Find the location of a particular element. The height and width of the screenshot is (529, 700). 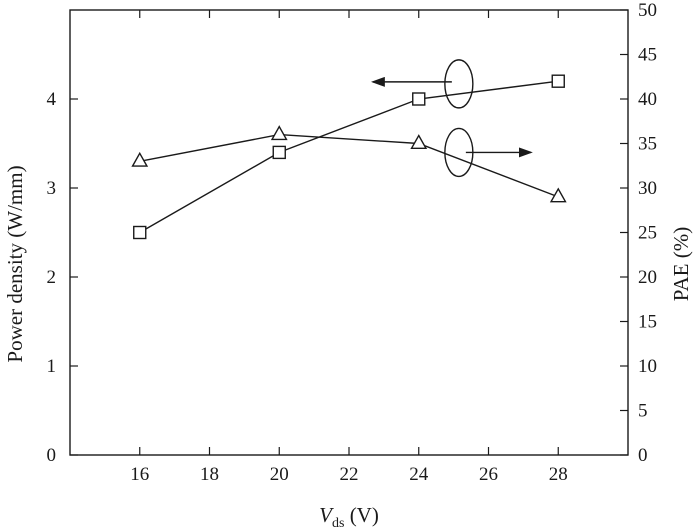

x-axis-title-unit: (V) is located at coordinates (361, 515).